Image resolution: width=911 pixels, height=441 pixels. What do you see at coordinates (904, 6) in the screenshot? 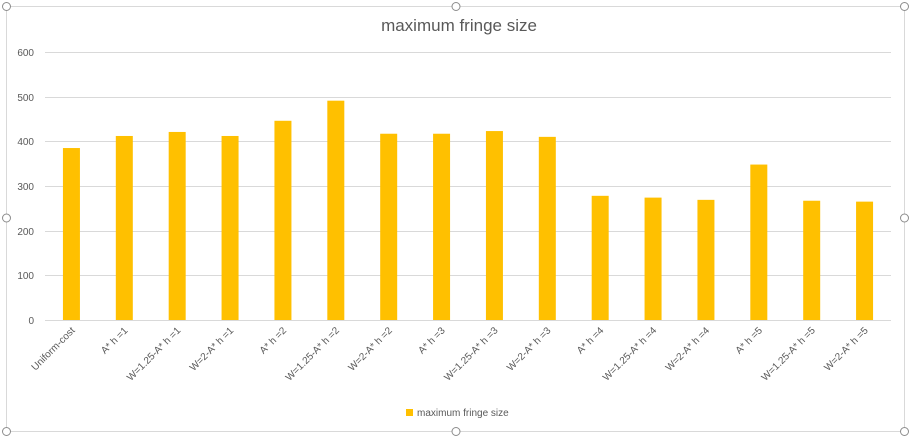
I see `resize-handle-top-right` at bounding box center [904, 6].